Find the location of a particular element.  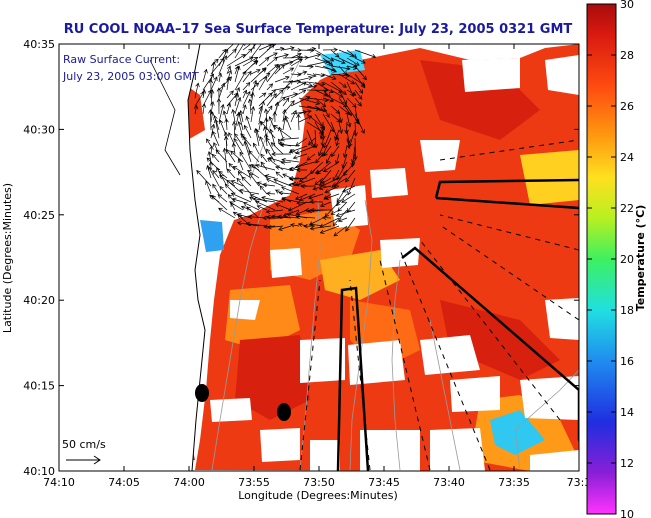

scale-arrow is located at coordinates (83, 460).